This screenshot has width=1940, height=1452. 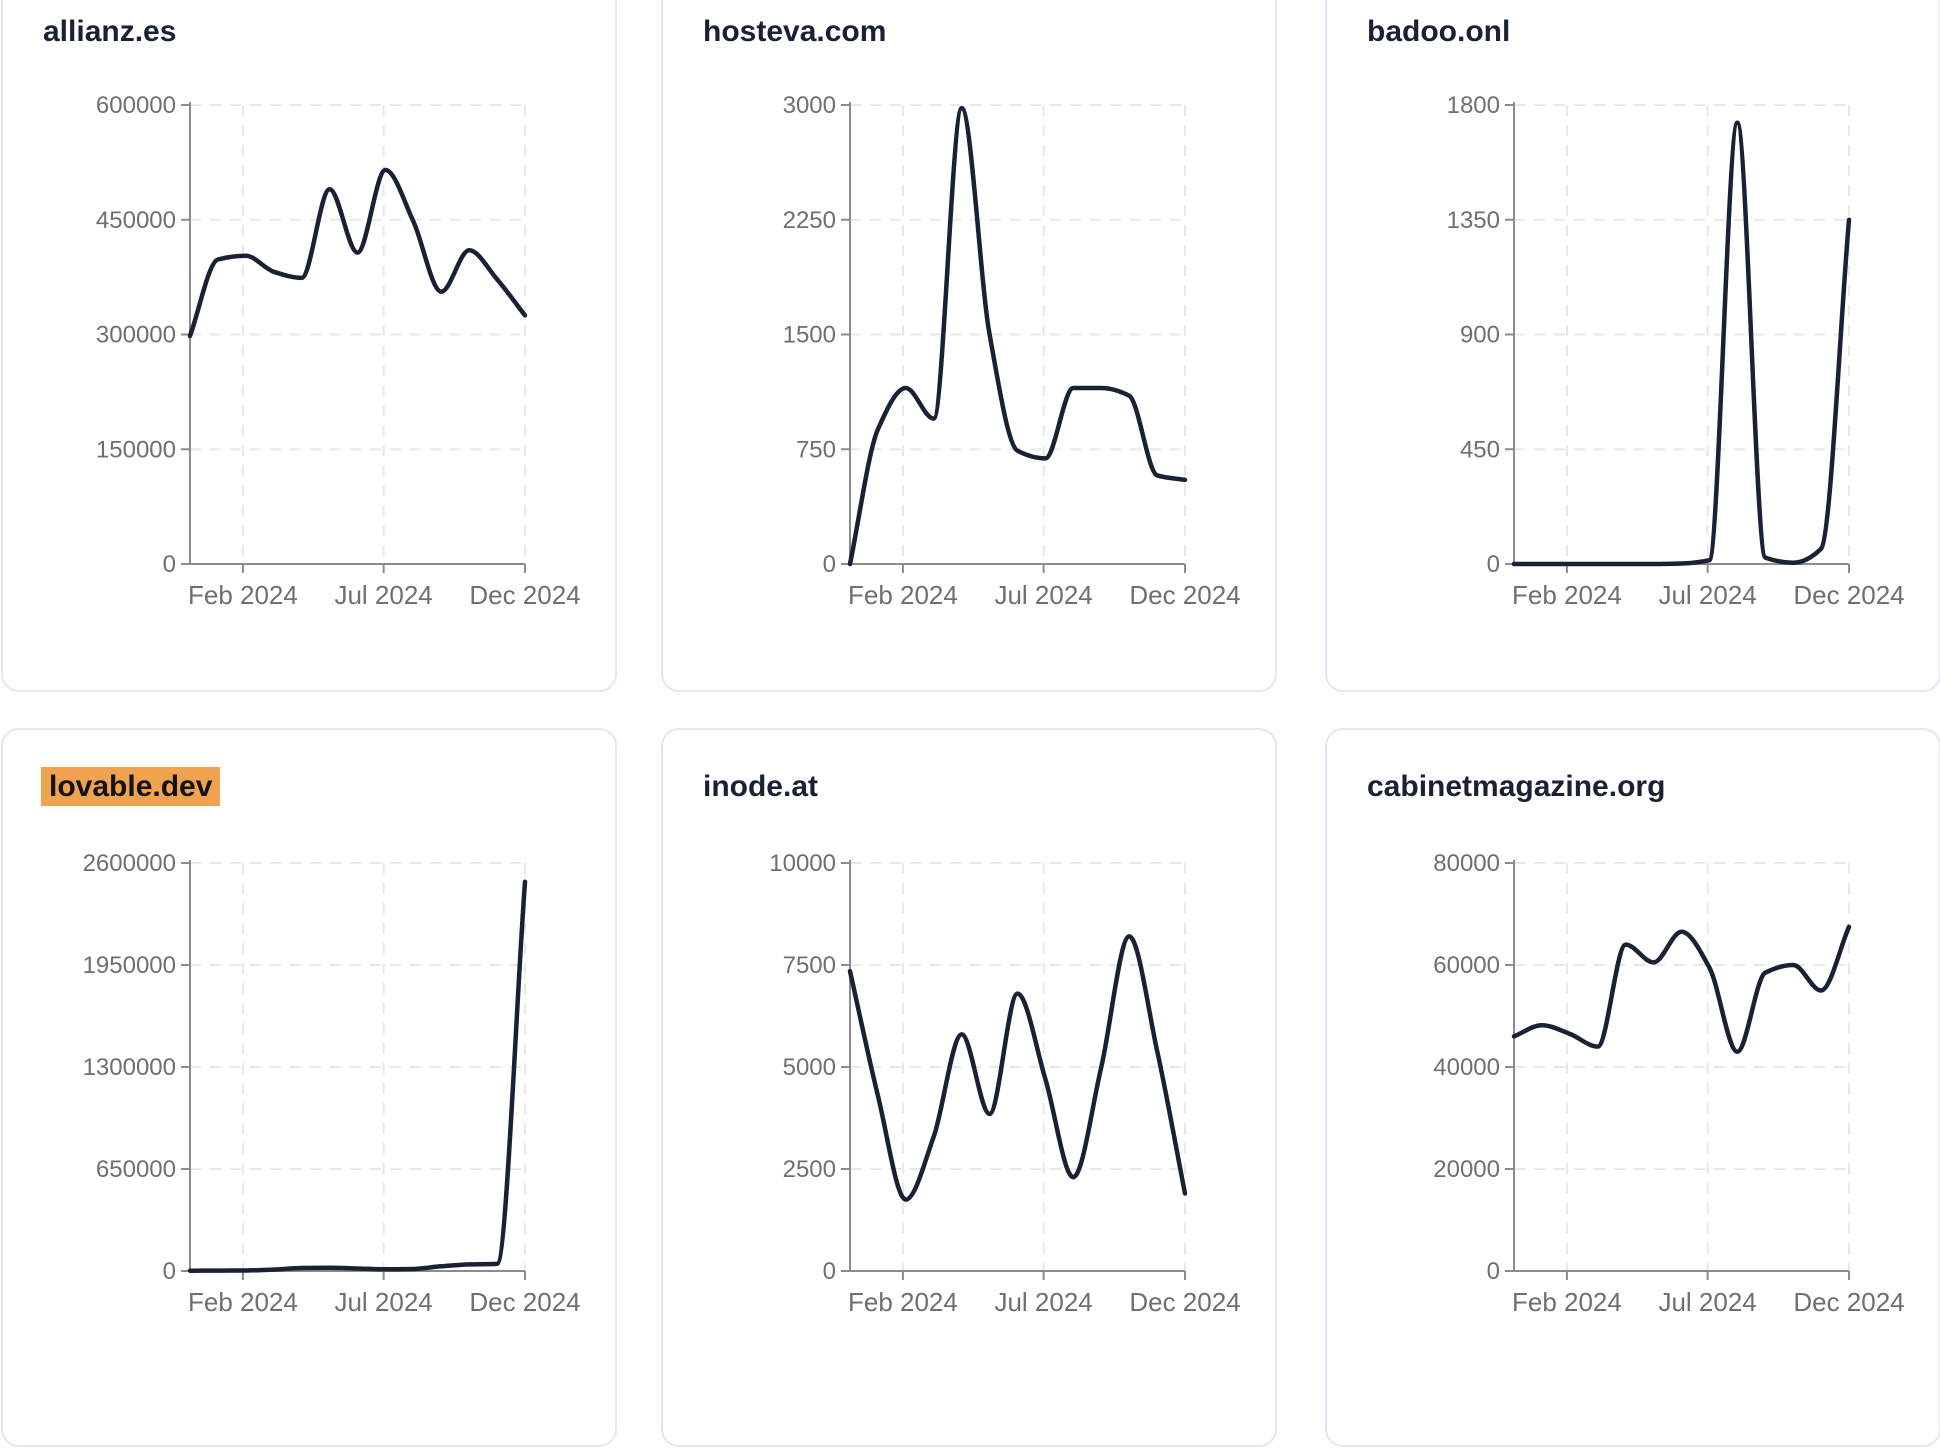 I want to click on y-tick-label: 5000, so click(x=809, y=1067).